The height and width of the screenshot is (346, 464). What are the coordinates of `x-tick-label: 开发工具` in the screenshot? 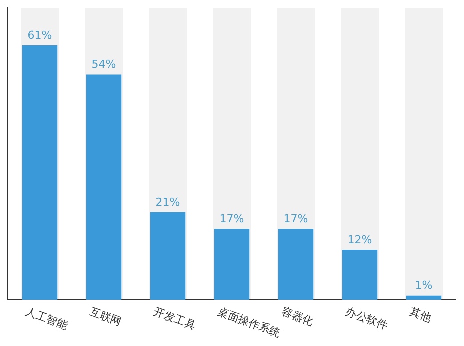 It's located at (175, 319).